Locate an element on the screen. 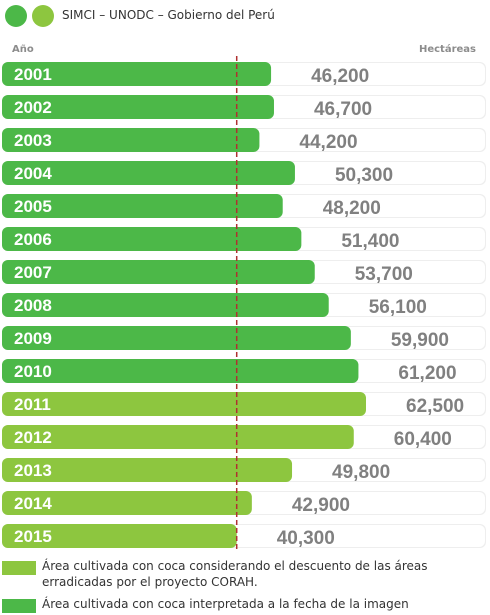 The width and height of the screenshot is (490, 615). value-label-2006: 51,400 is located at coordinates (370, 241).